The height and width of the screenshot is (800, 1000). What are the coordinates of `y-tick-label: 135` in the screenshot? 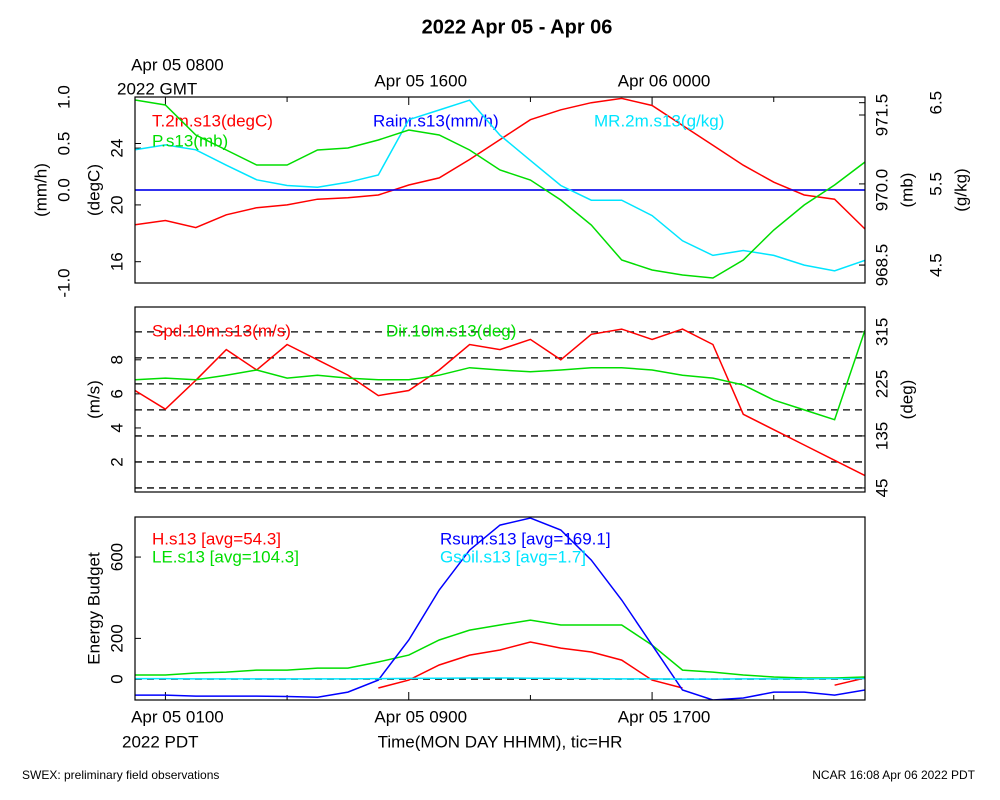 It's located at (881, 436).